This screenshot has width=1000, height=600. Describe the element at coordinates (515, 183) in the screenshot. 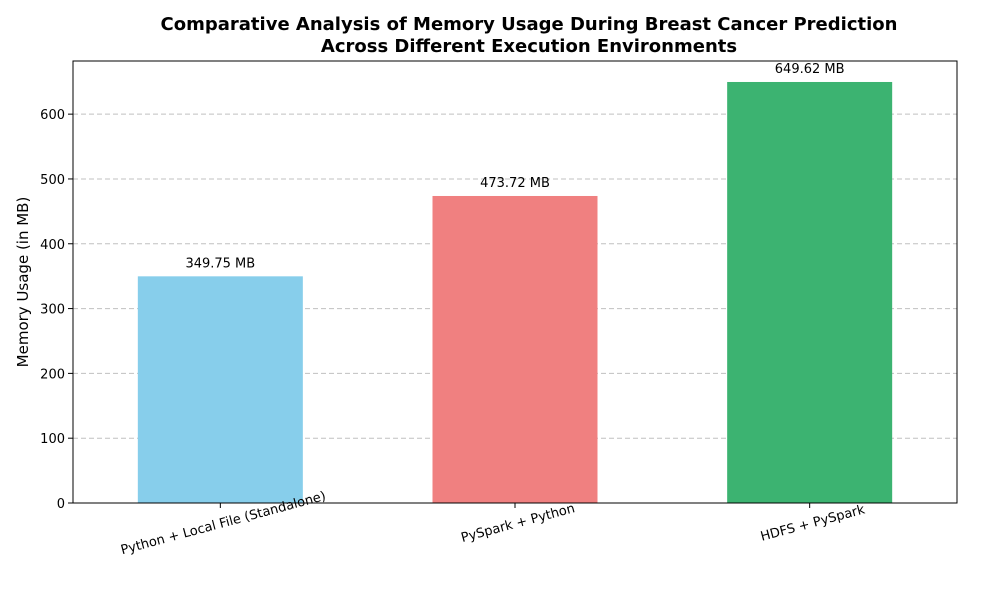

I see `bar-value-label: 473.72 MB` at that location.